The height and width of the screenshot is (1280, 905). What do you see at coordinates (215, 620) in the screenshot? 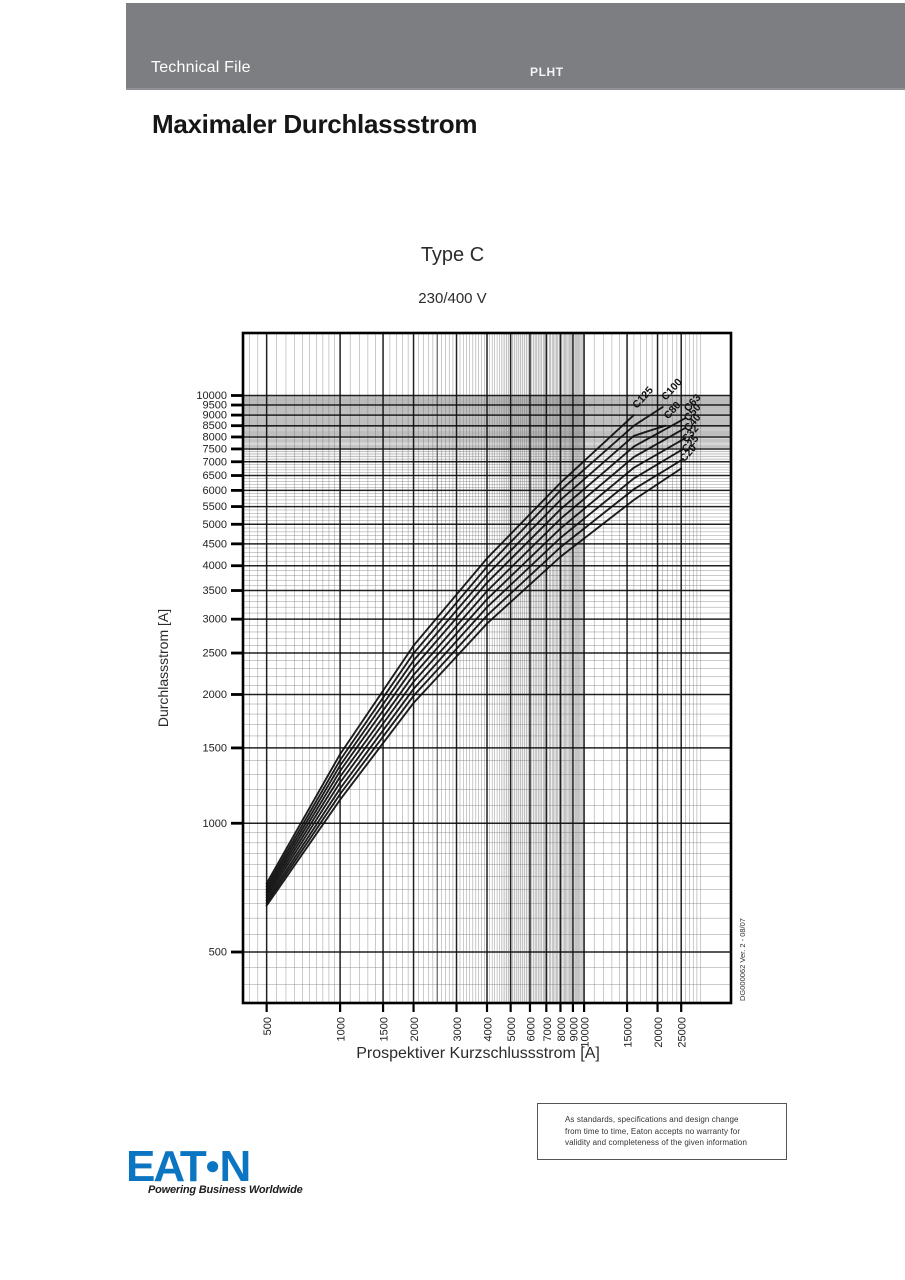
I see `y-tick-label: 3000` at bounding box center [215, 620].